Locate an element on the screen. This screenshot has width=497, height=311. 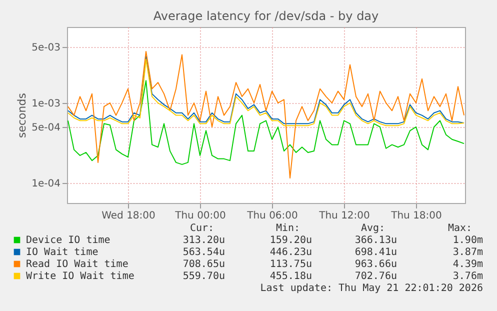
x-tick-label: Thu 06:00 is located at coordinates (272, 216).